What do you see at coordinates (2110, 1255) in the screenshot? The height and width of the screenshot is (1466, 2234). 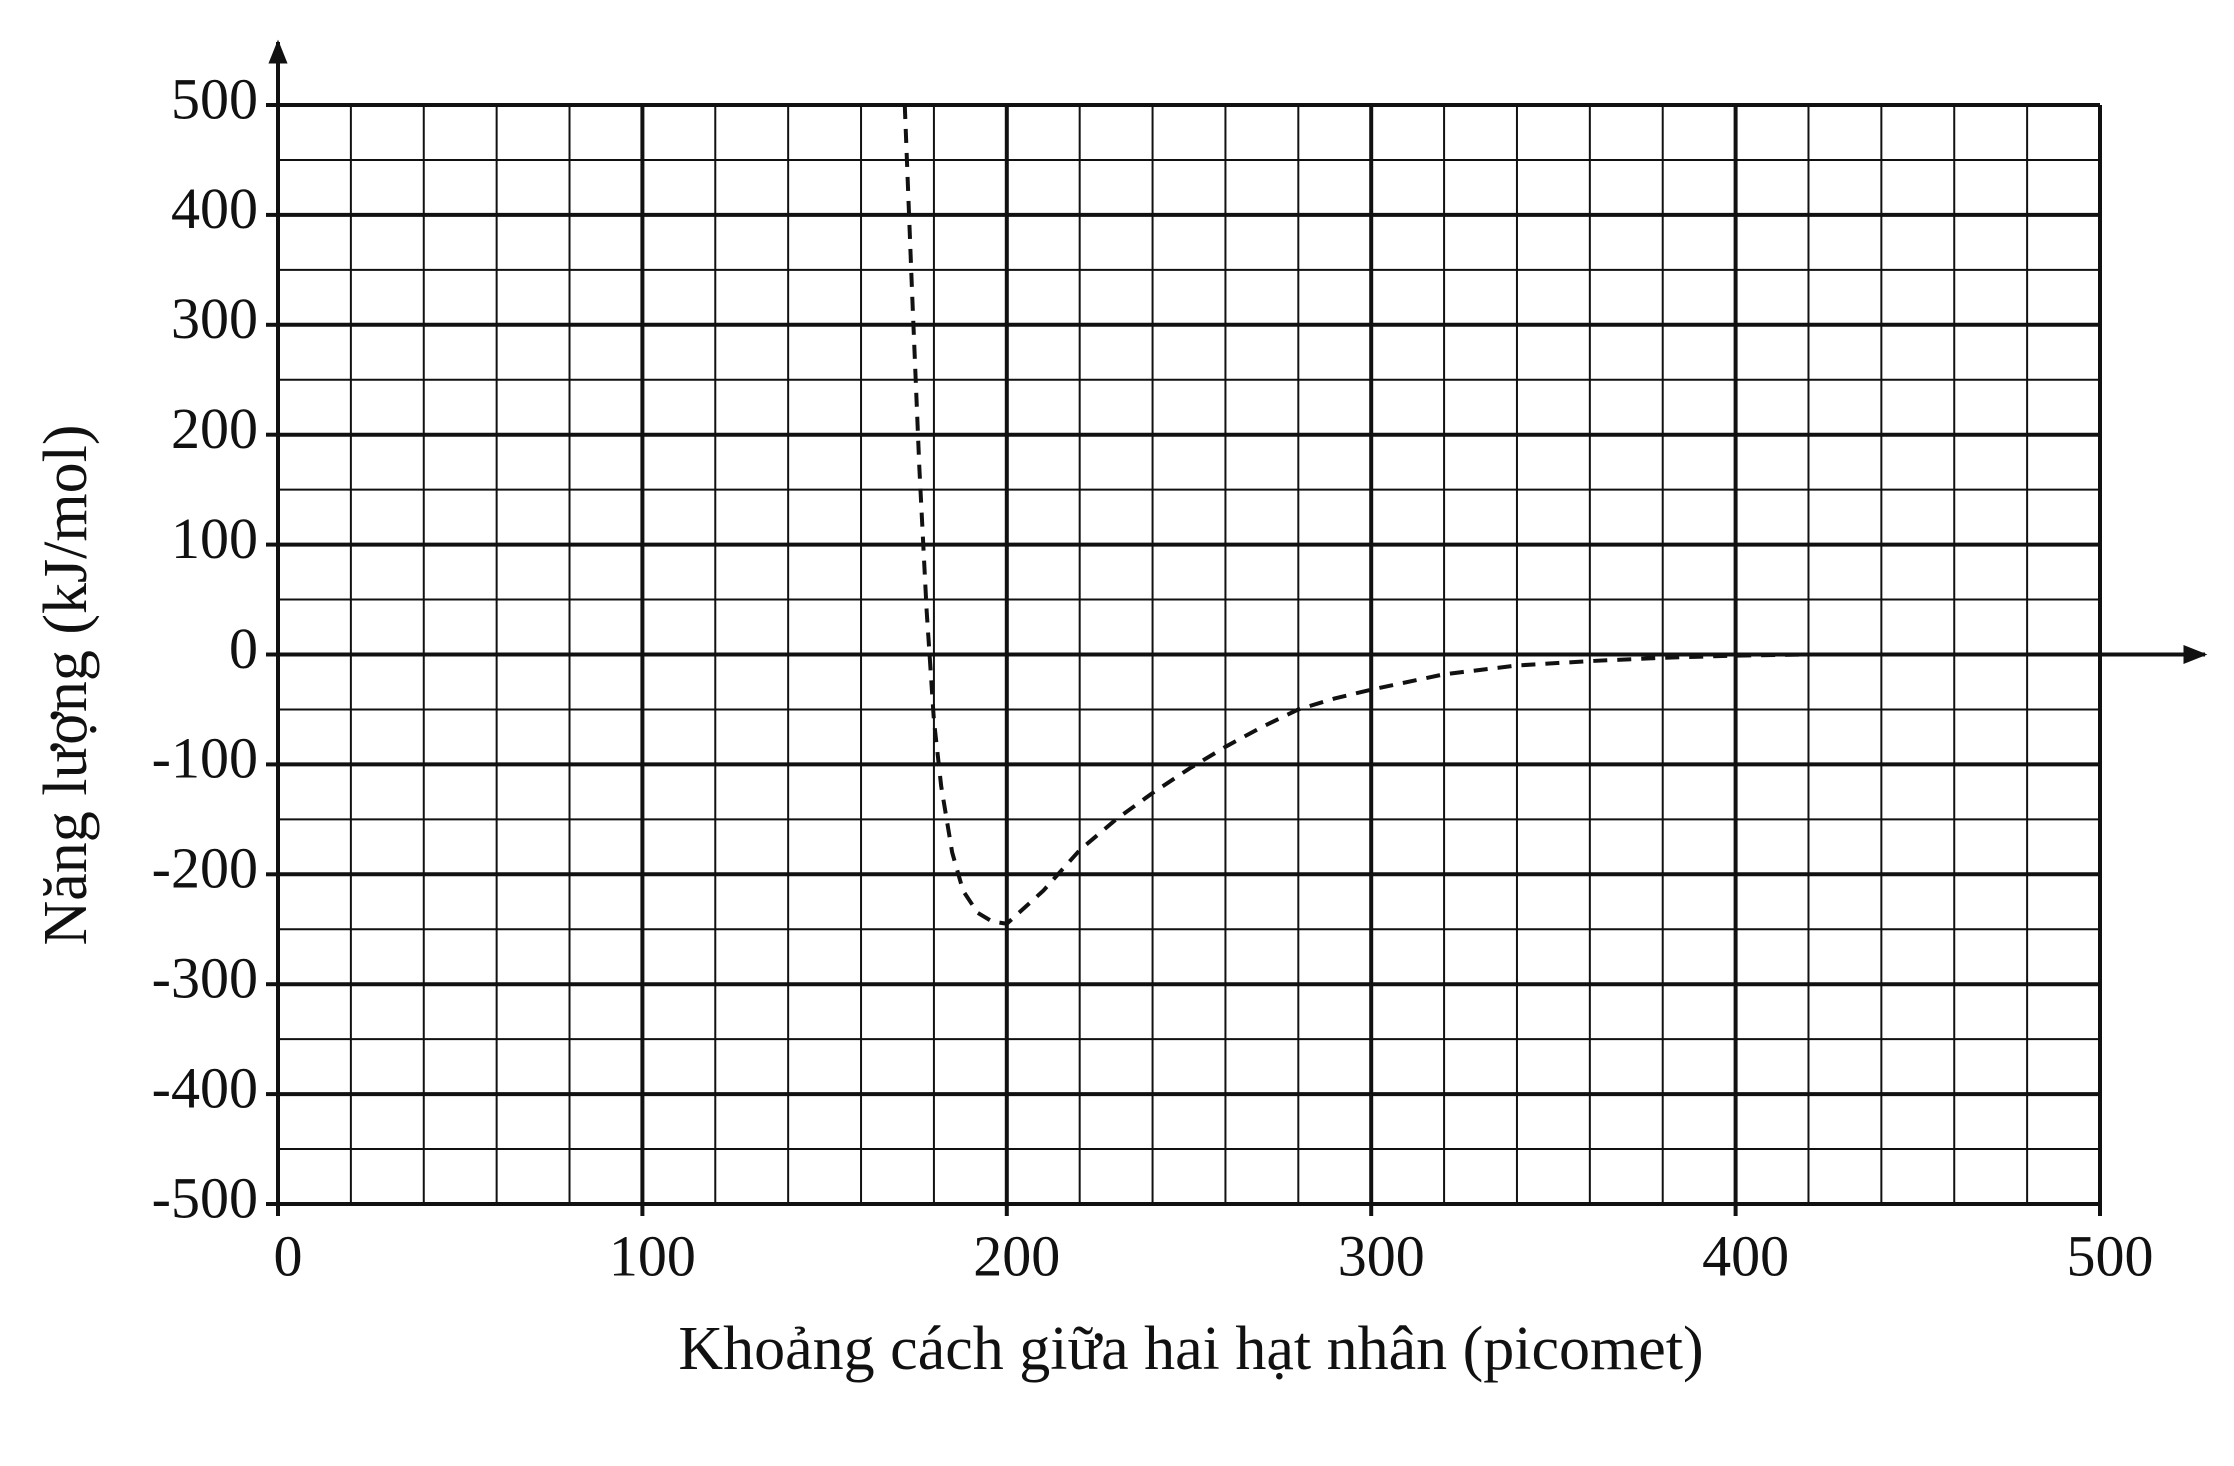 I see `x-tick-label: 500` at bounding box center [2110, 1255].